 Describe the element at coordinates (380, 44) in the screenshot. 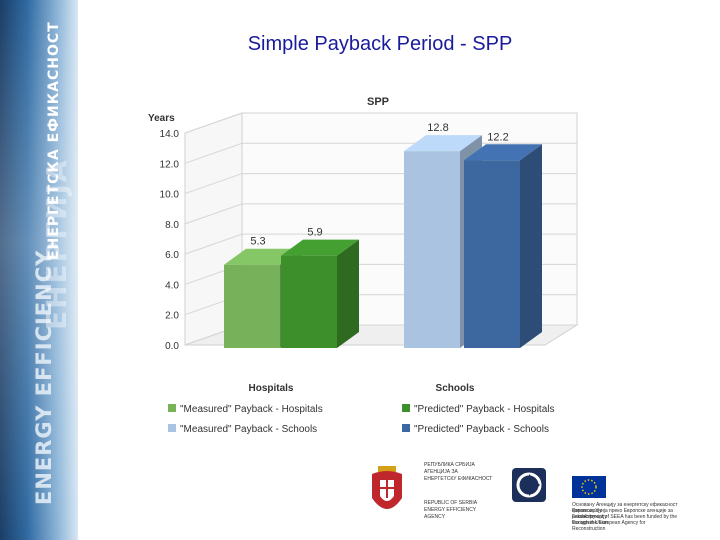

I see `slide-title: Simple Payback Period - SPP` at that location.